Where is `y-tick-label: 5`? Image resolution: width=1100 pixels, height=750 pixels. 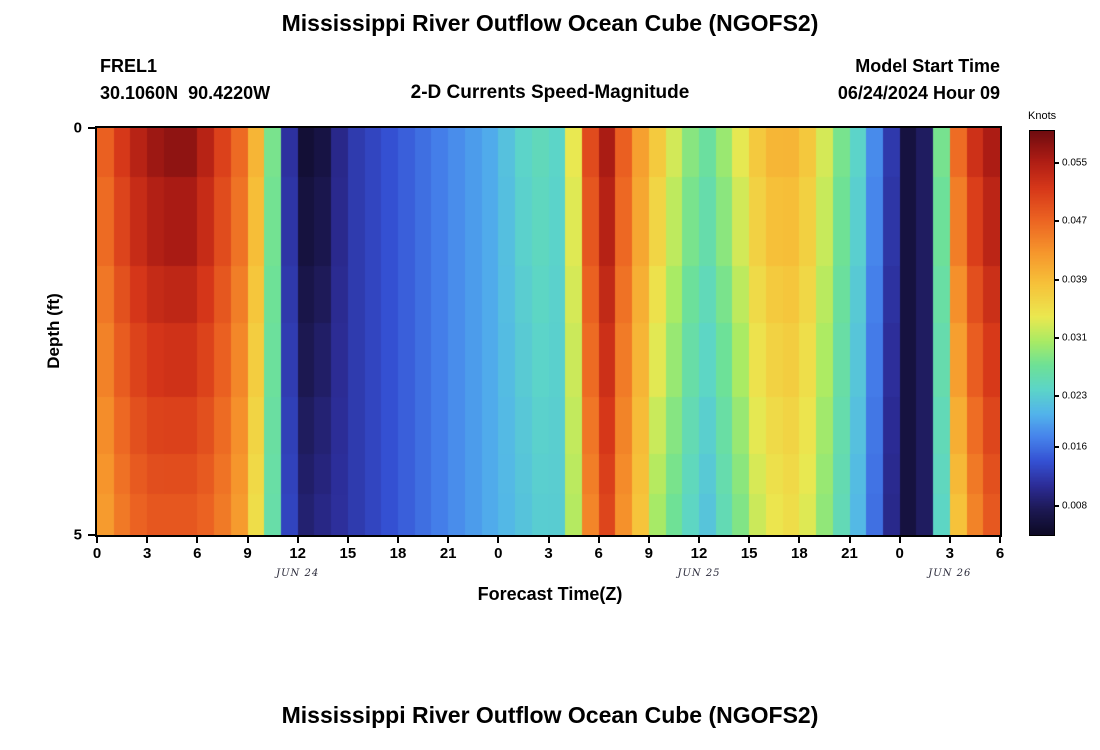 y-tick-label: 5 is located at coordinates (77, 535).